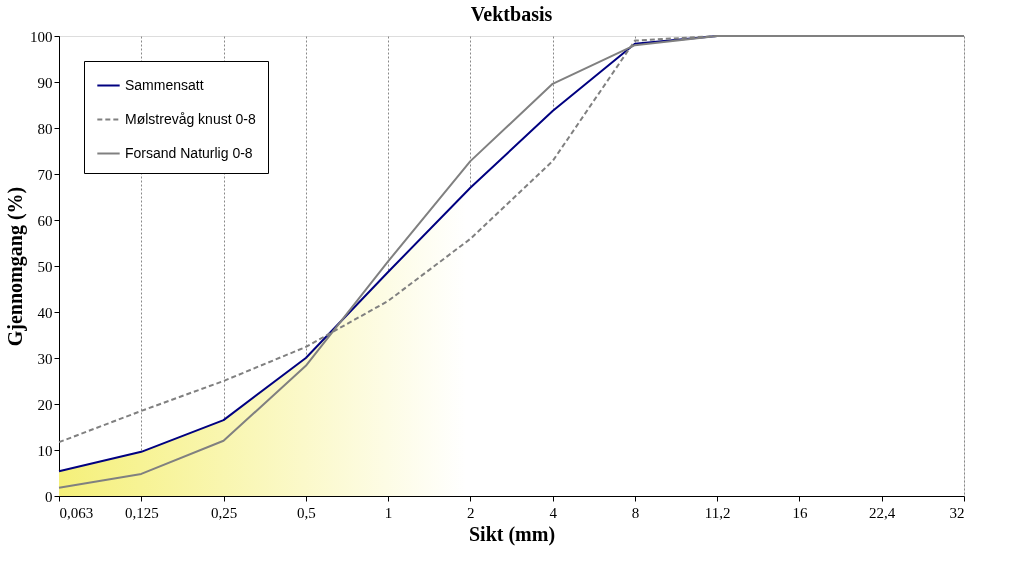 This screenshot has width=1024, height=581. What do you see at coordinates (471, 512) in the screenshot?
I see `x-tick-label: 2` at bounding box center [471, 512].